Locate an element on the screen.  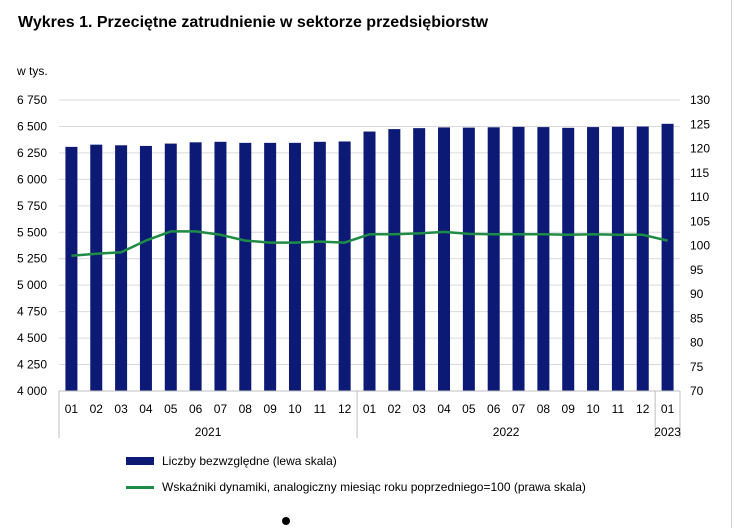
legend-bar-label: Liczby bezwzględne (lewa skala) is located at coordinates (249, 461).